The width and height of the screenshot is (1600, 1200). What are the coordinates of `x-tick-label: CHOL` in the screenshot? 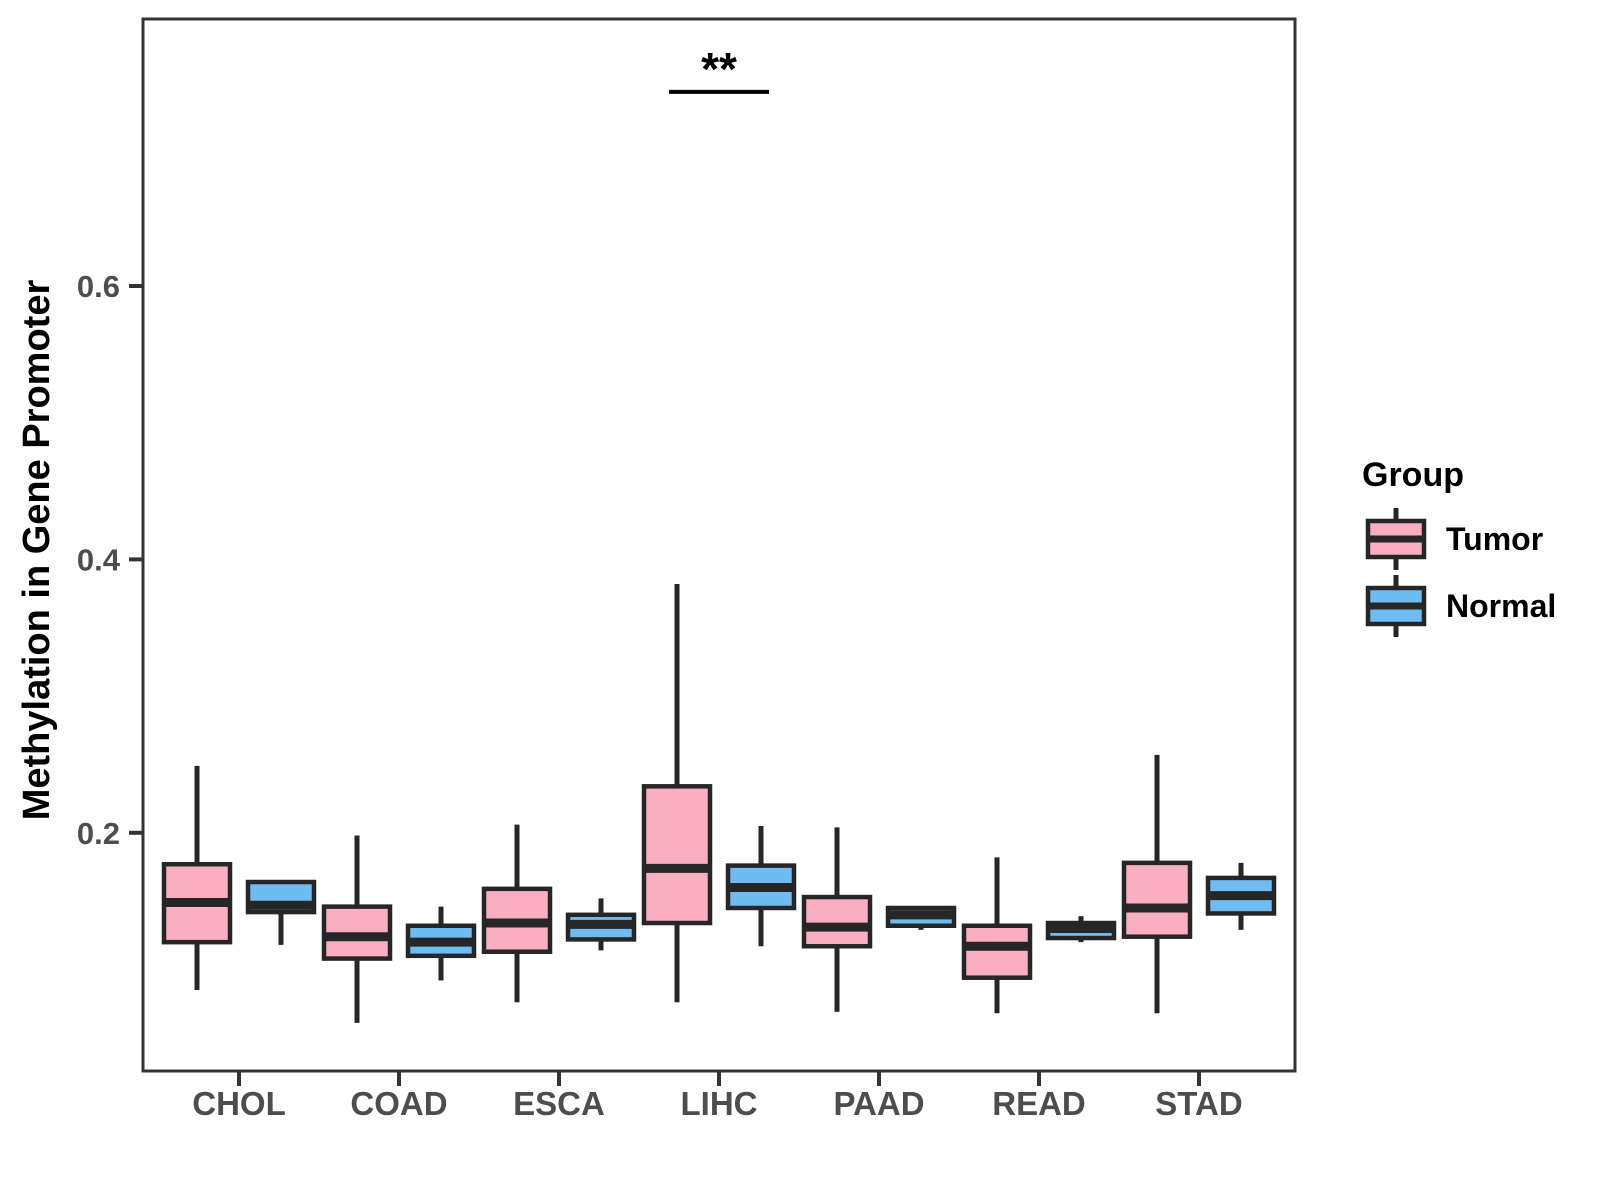 It's located at (239, 1103).